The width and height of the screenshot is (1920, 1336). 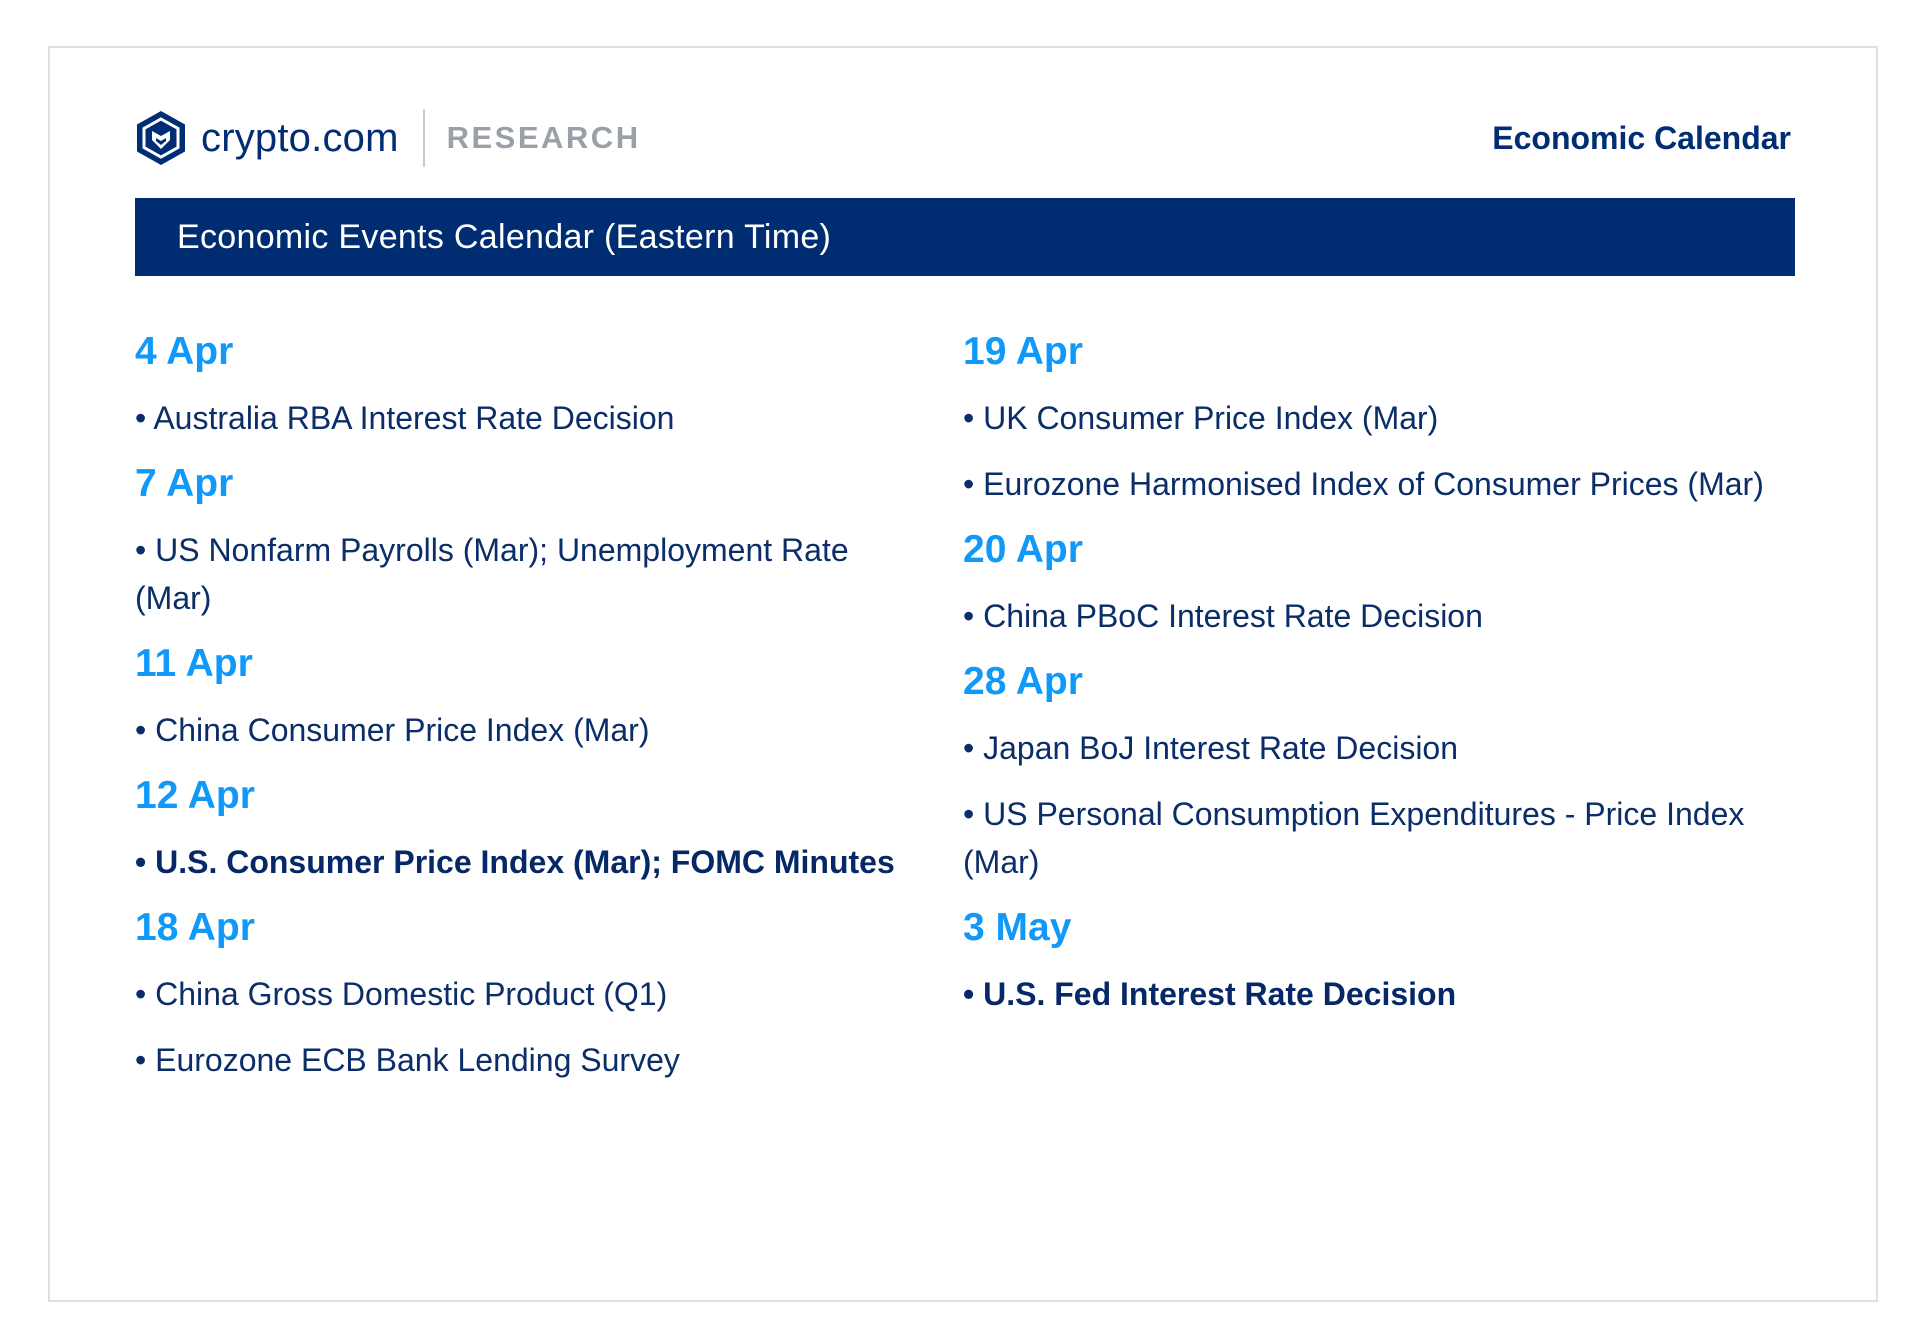 I want to click on day-heading: 12 Apr, so click(x=195, y=795).